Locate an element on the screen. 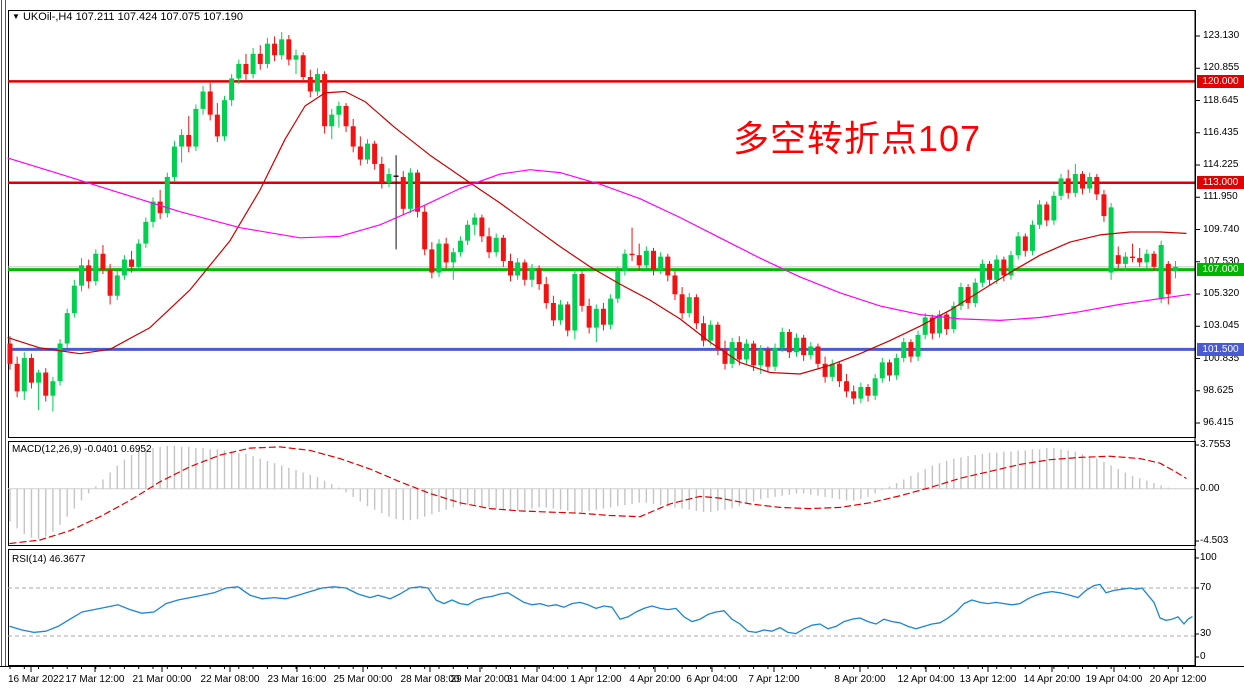 The height and width of the screenshot is (693, 1244). time-tick-label: 17 Mar 12:00 is located at coordinates (95, 679).